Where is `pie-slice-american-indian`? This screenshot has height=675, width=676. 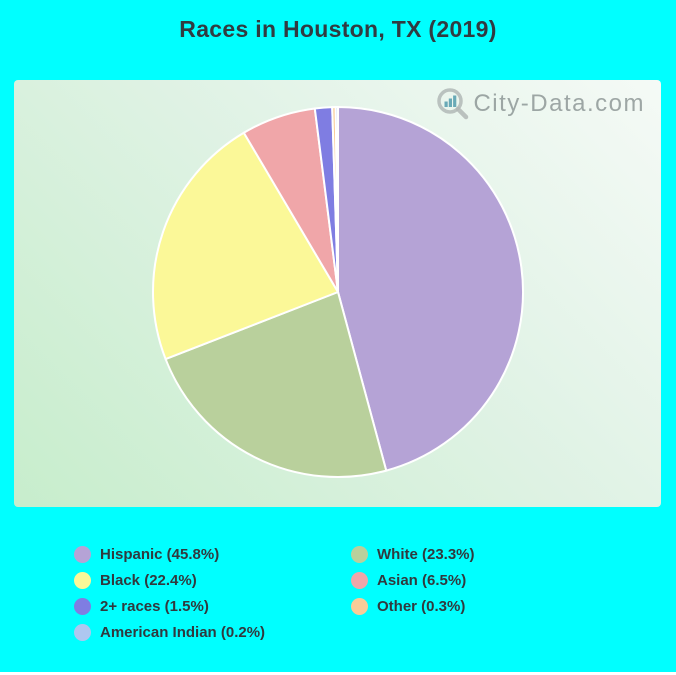
pie-slice-american-indian is located at coordinates (336, 199).